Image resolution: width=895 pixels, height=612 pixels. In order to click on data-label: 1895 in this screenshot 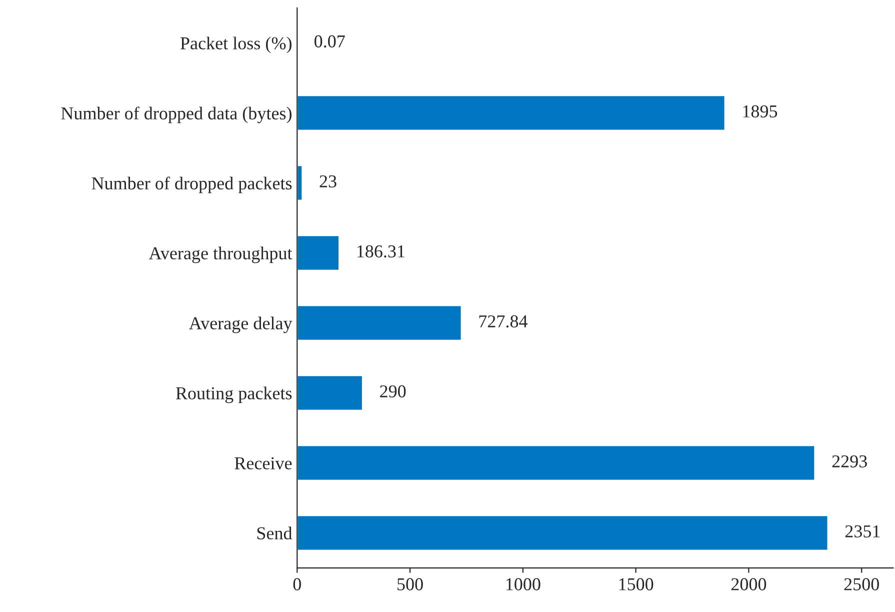, I will do `click(760, 111)`.